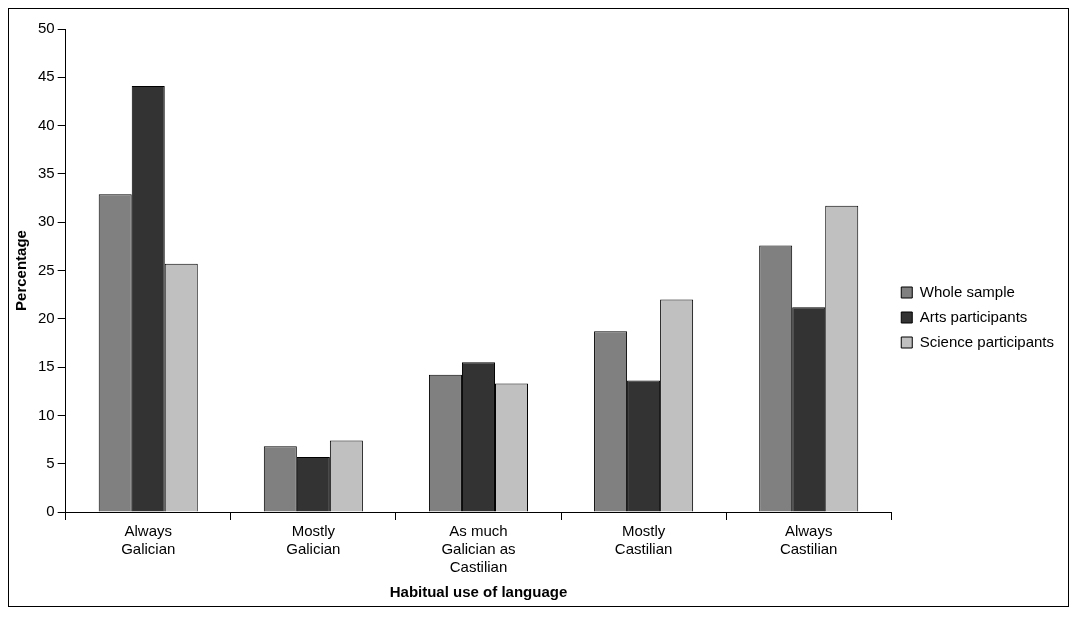 The width and height of the screenshot is (1079, 617). Describe the element at coordinates (478, 592) in the screenshot. I see `x-axis-title: Habitual use of language` at that location.